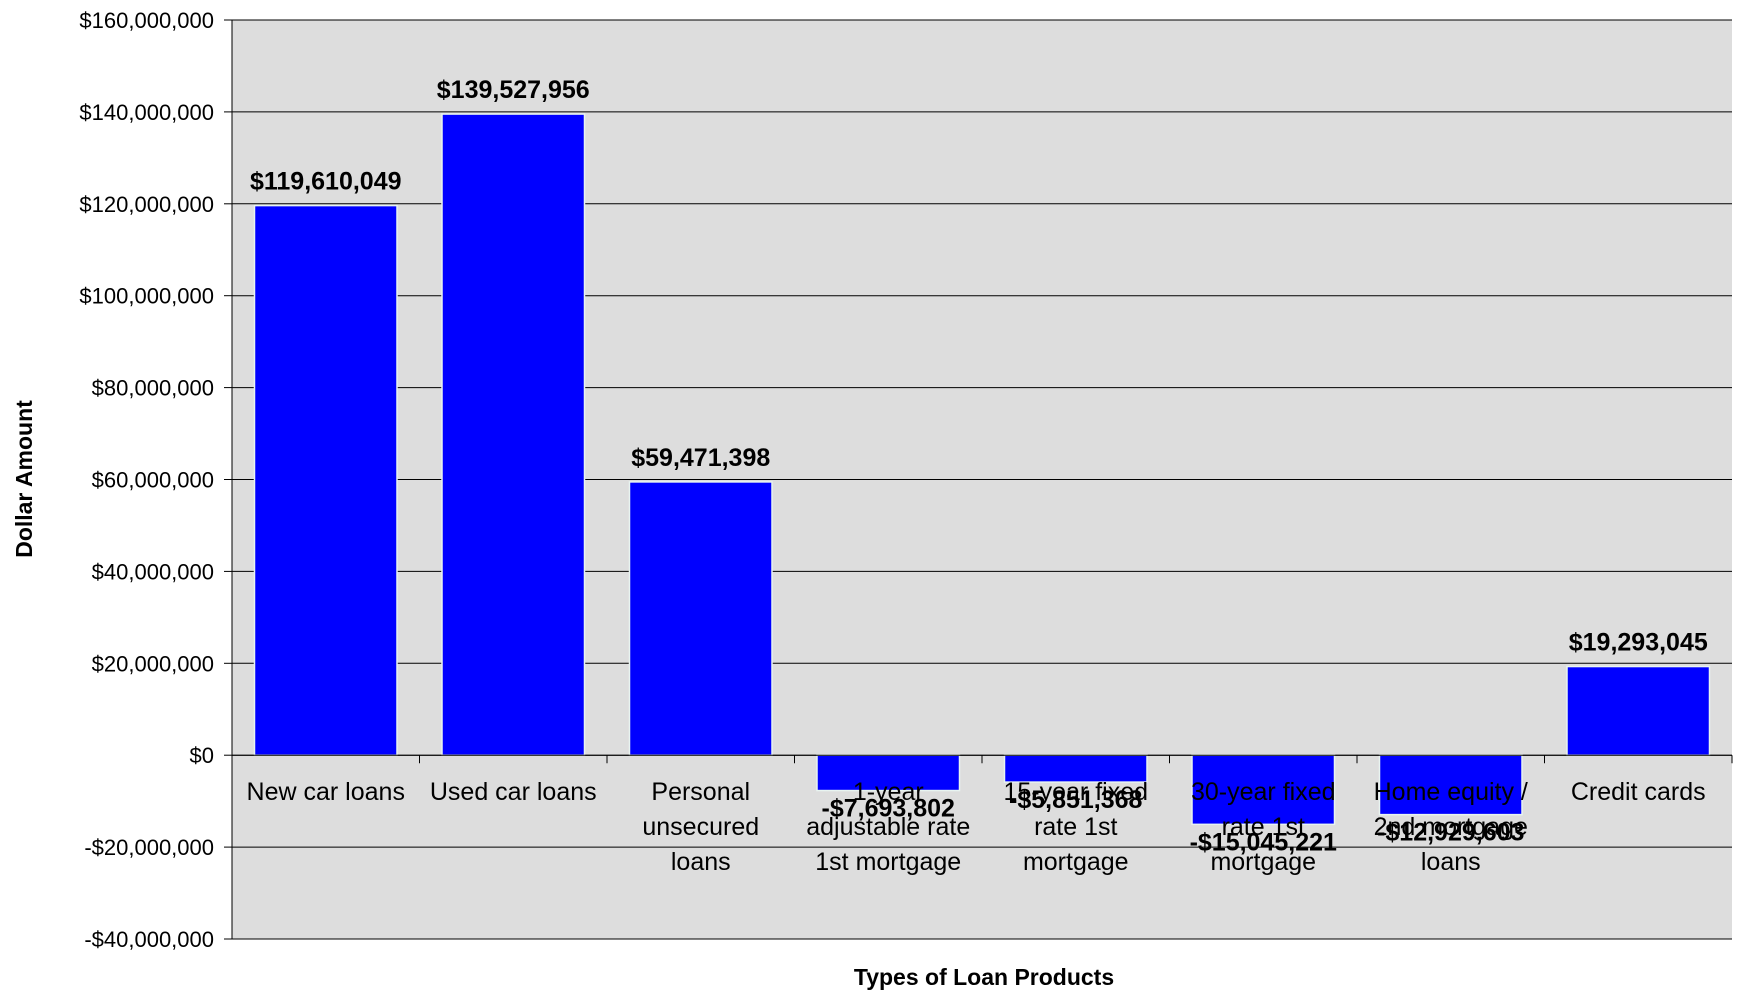  What do you see at coordinates (146, 20) in the screenshot?
I see `y-tick-label: $160,000,000` at bounding box center [146, 20].